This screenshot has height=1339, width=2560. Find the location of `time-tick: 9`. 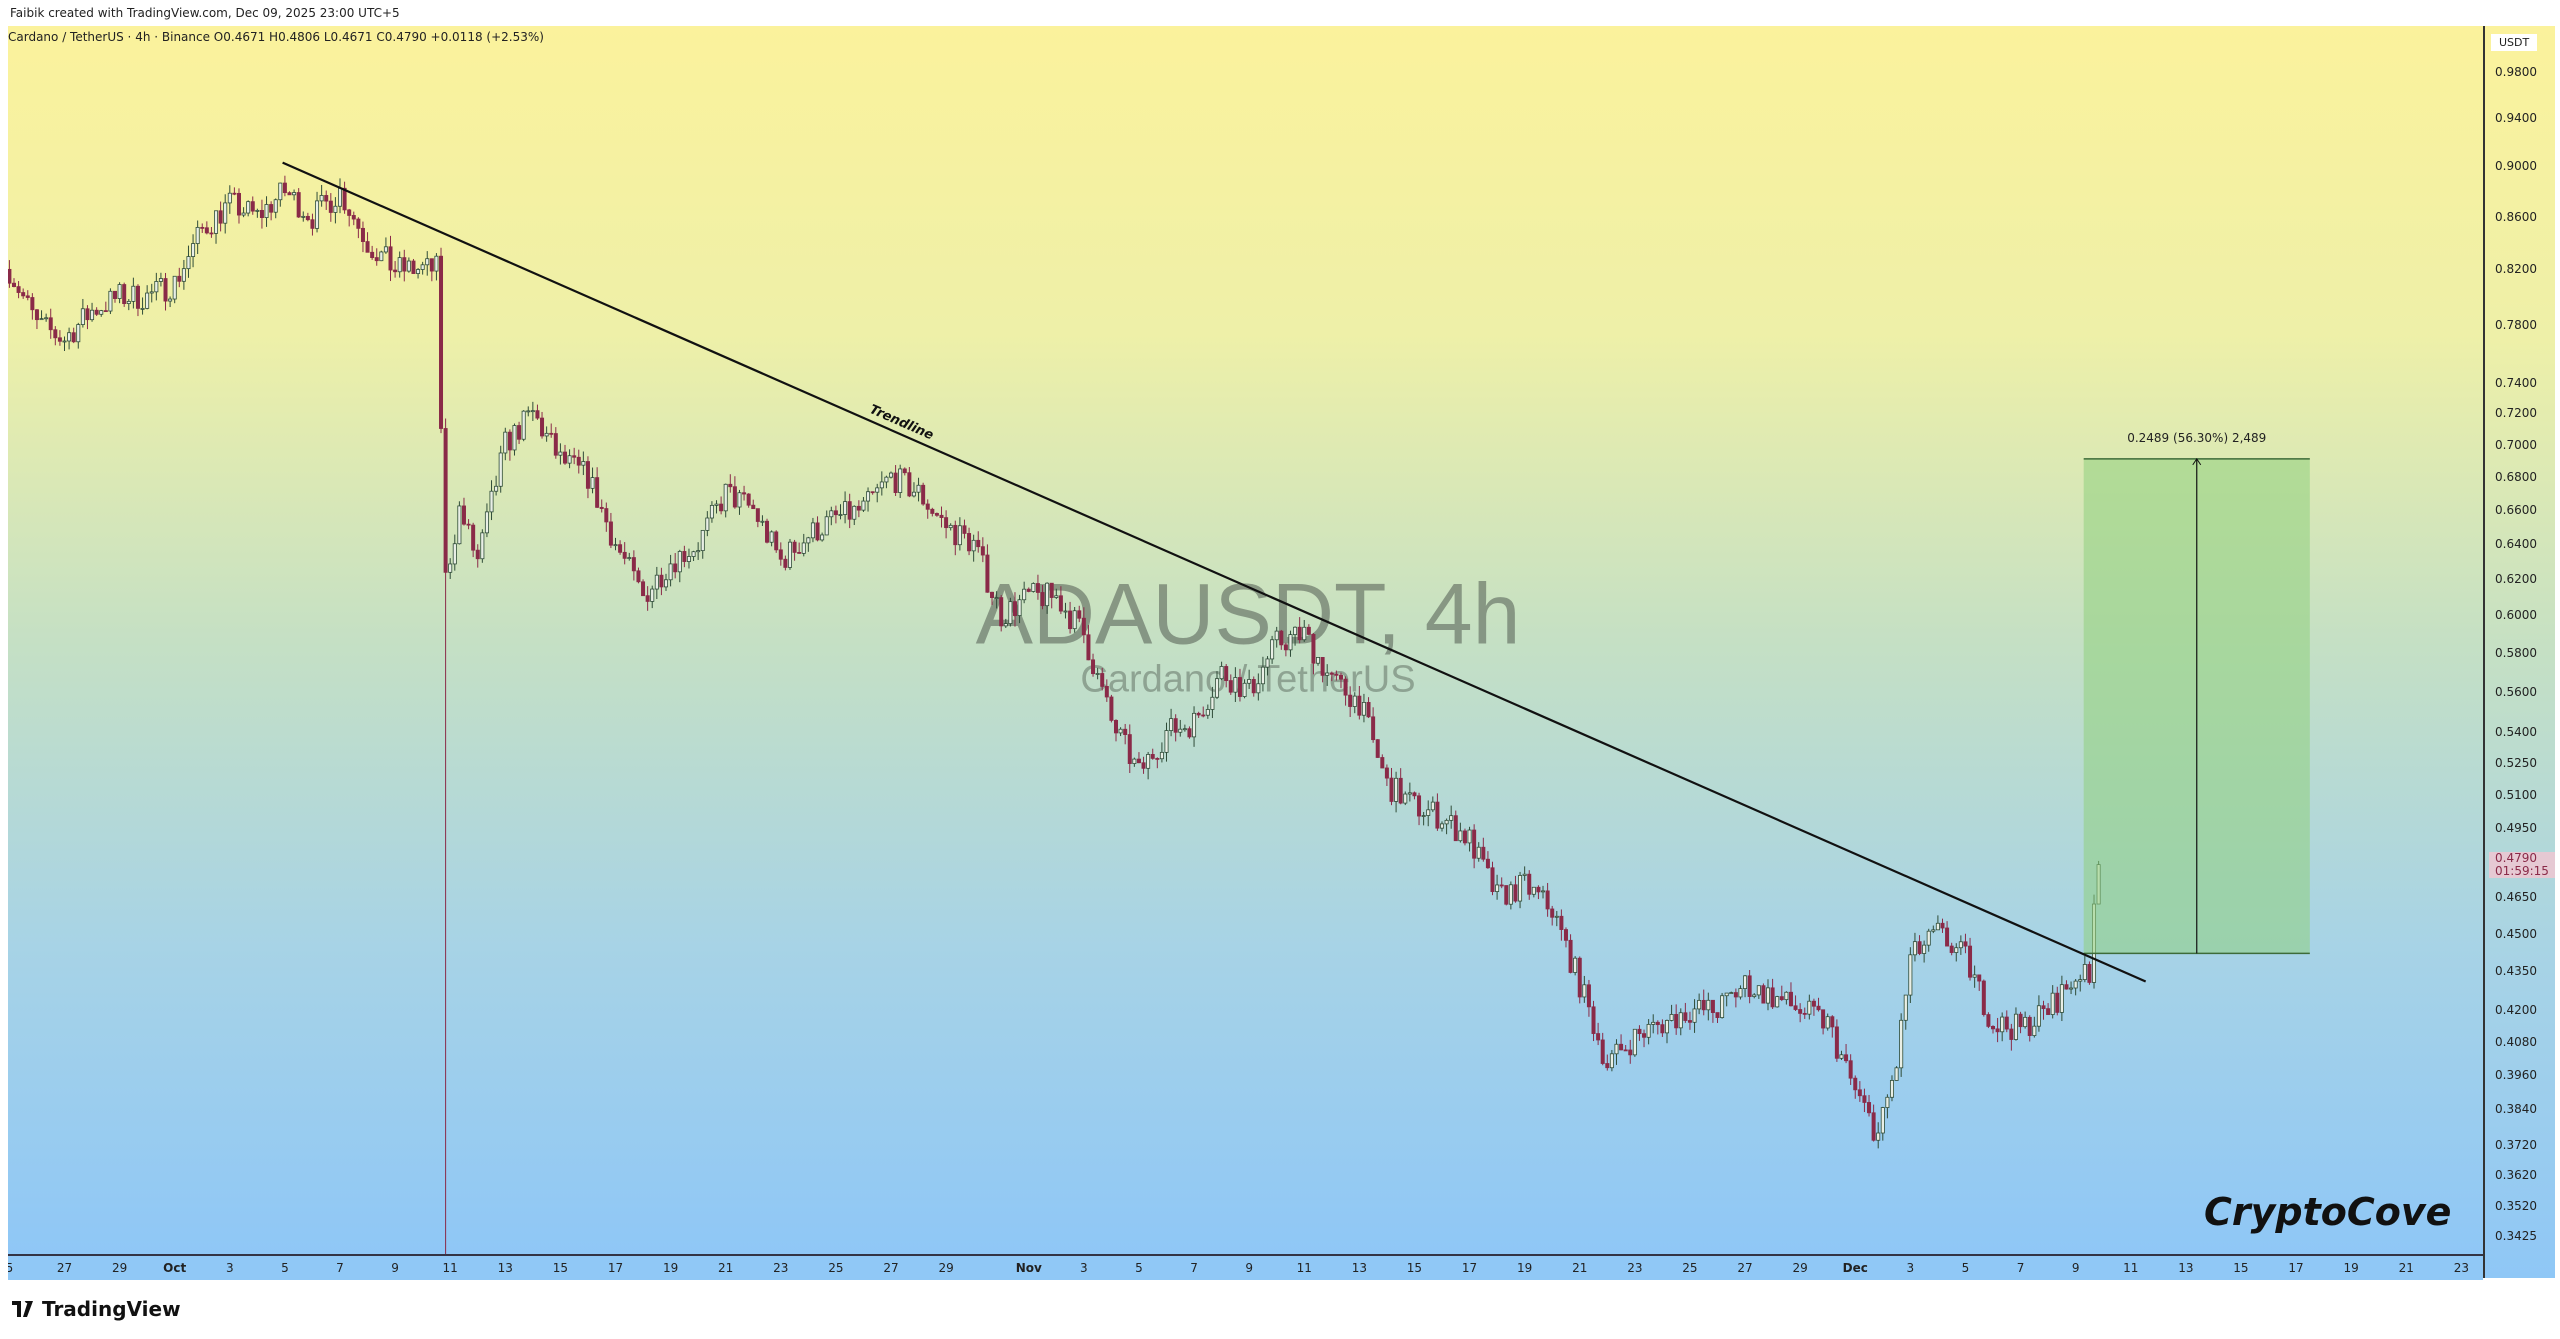

time-tick: 9 is located at coordinates (395, 1268).